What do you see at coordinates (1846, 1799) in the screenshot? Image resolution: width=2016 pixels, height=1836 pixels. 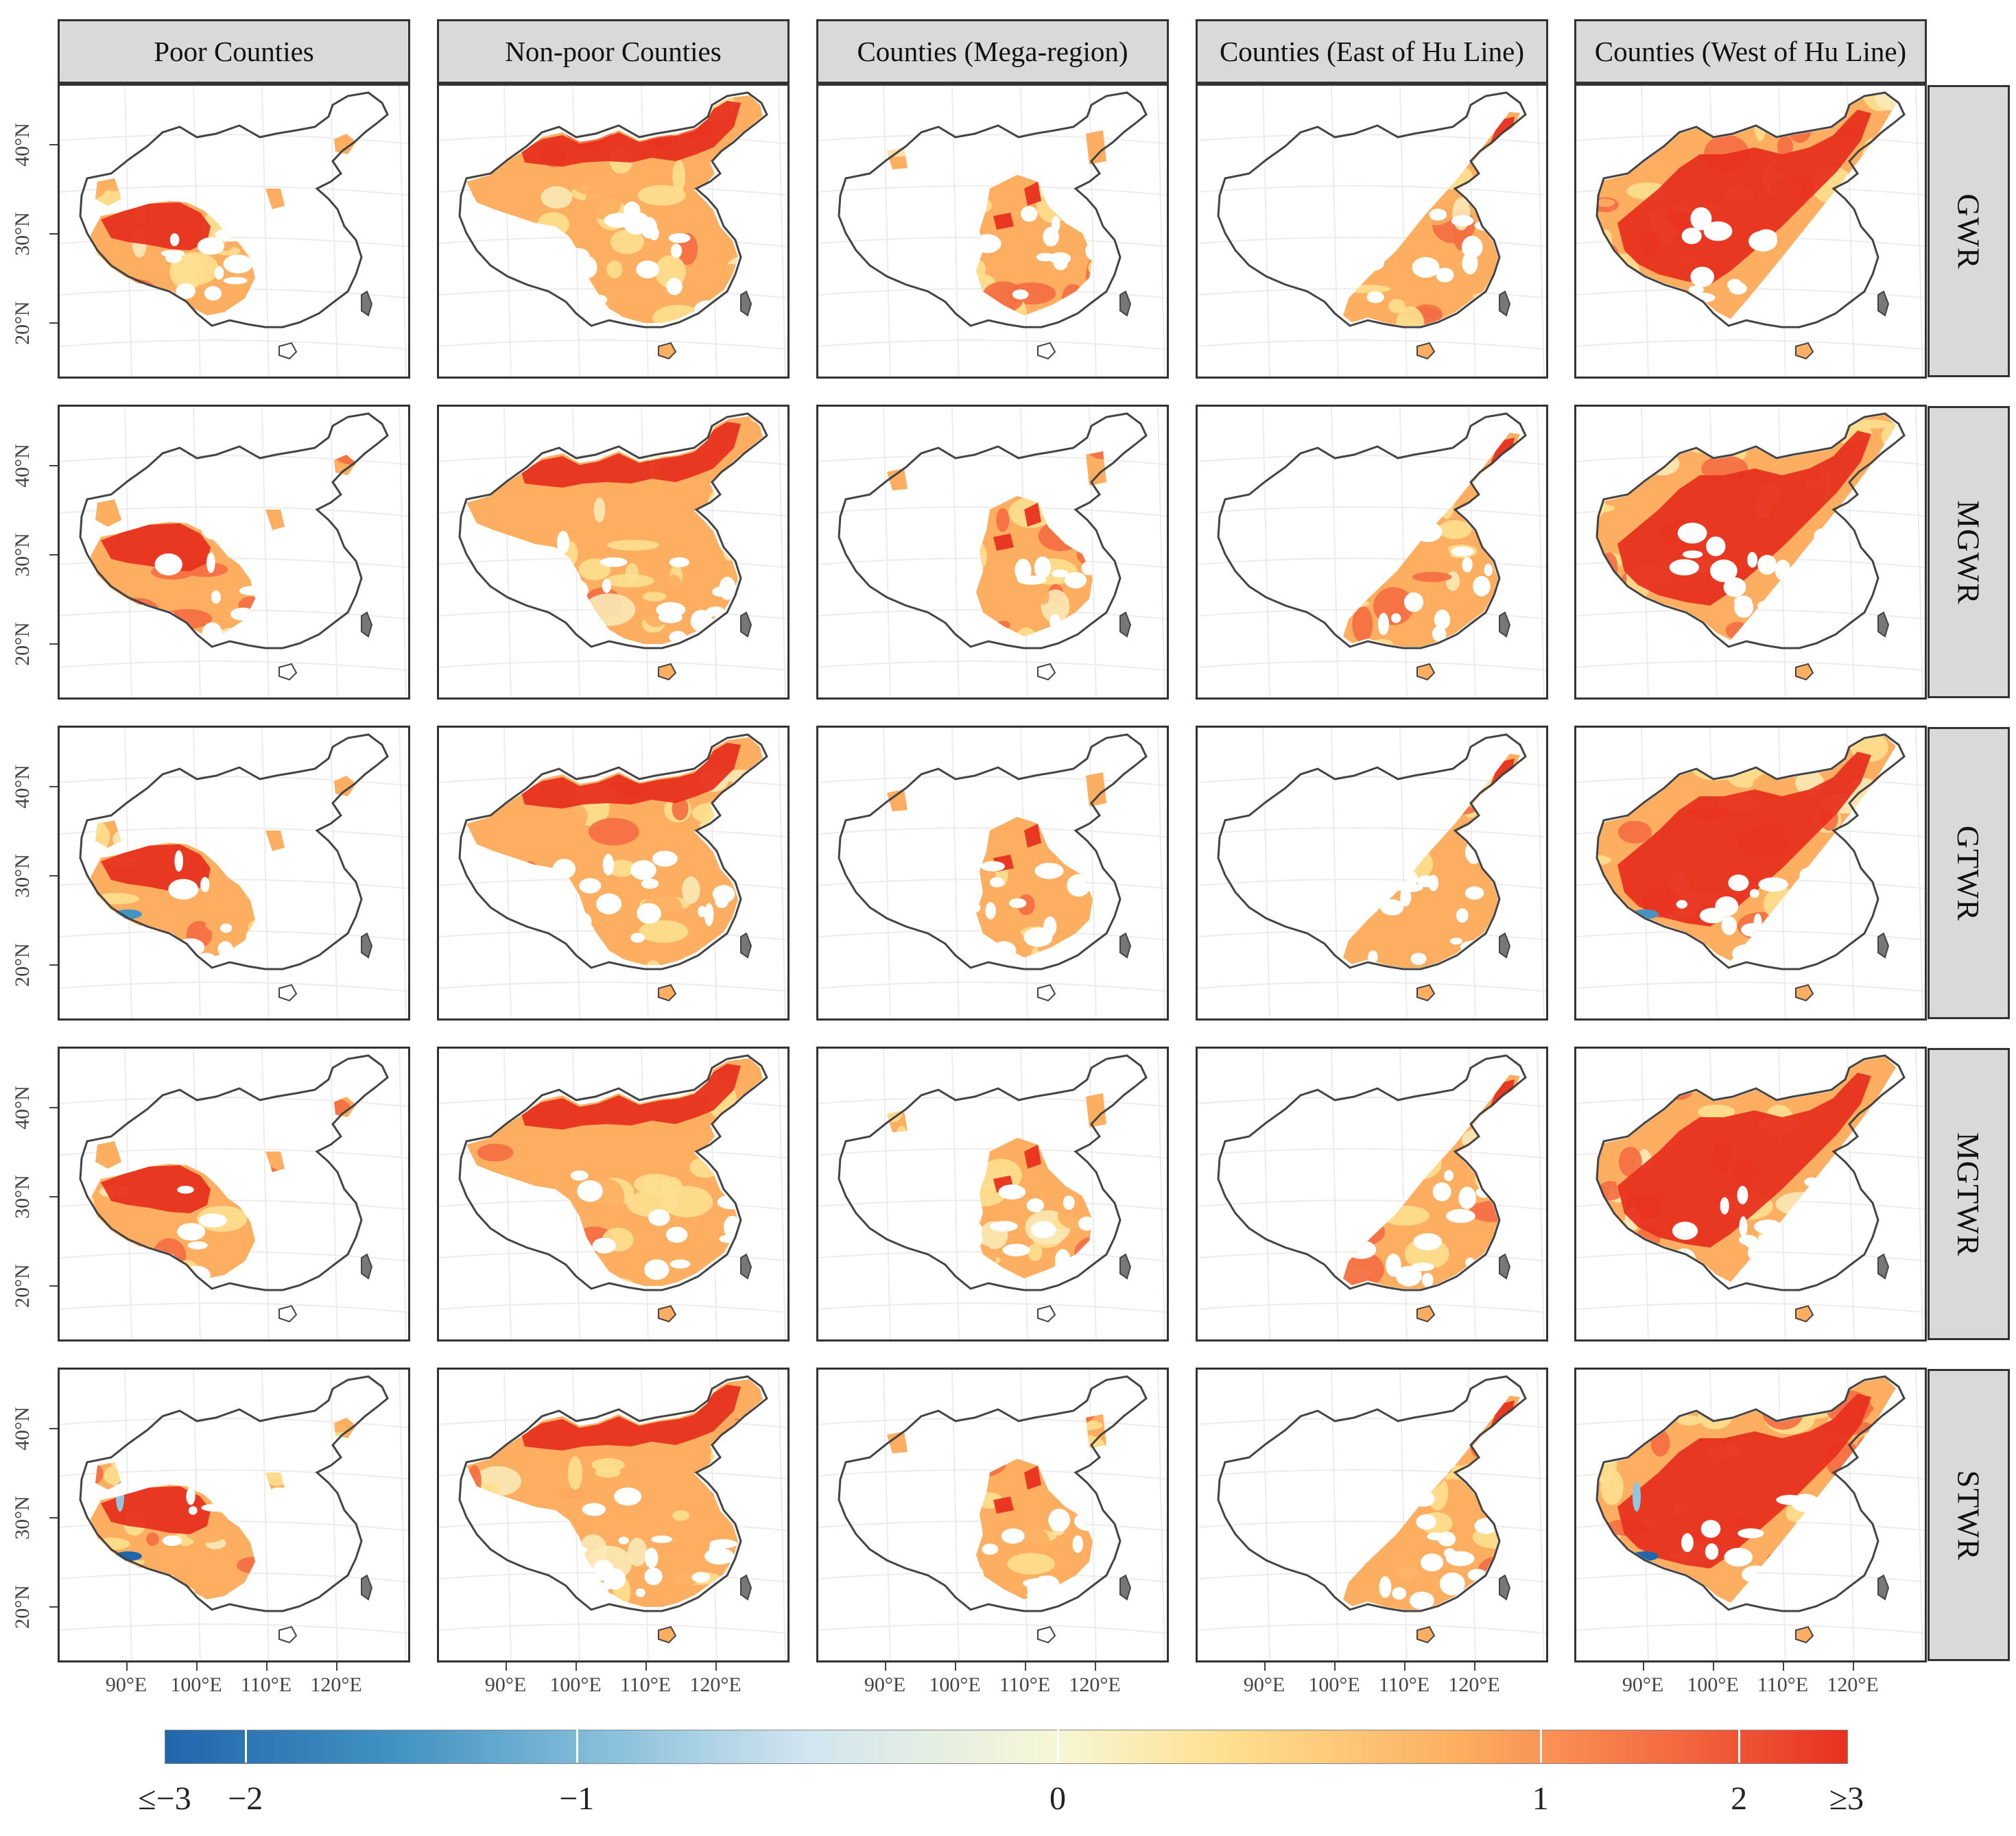 I see `colorbar-label: ≥3` at bounding box center [1846, 1799].